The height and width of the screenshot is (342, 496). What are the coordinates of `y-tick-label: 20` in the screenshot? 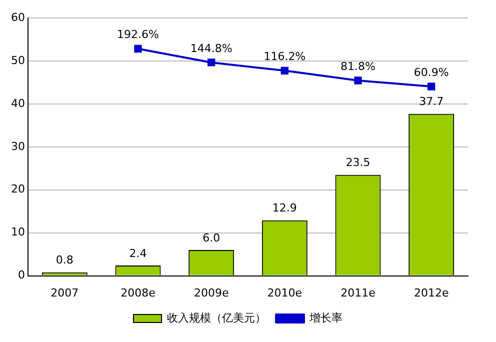 It's located at (17, 189).